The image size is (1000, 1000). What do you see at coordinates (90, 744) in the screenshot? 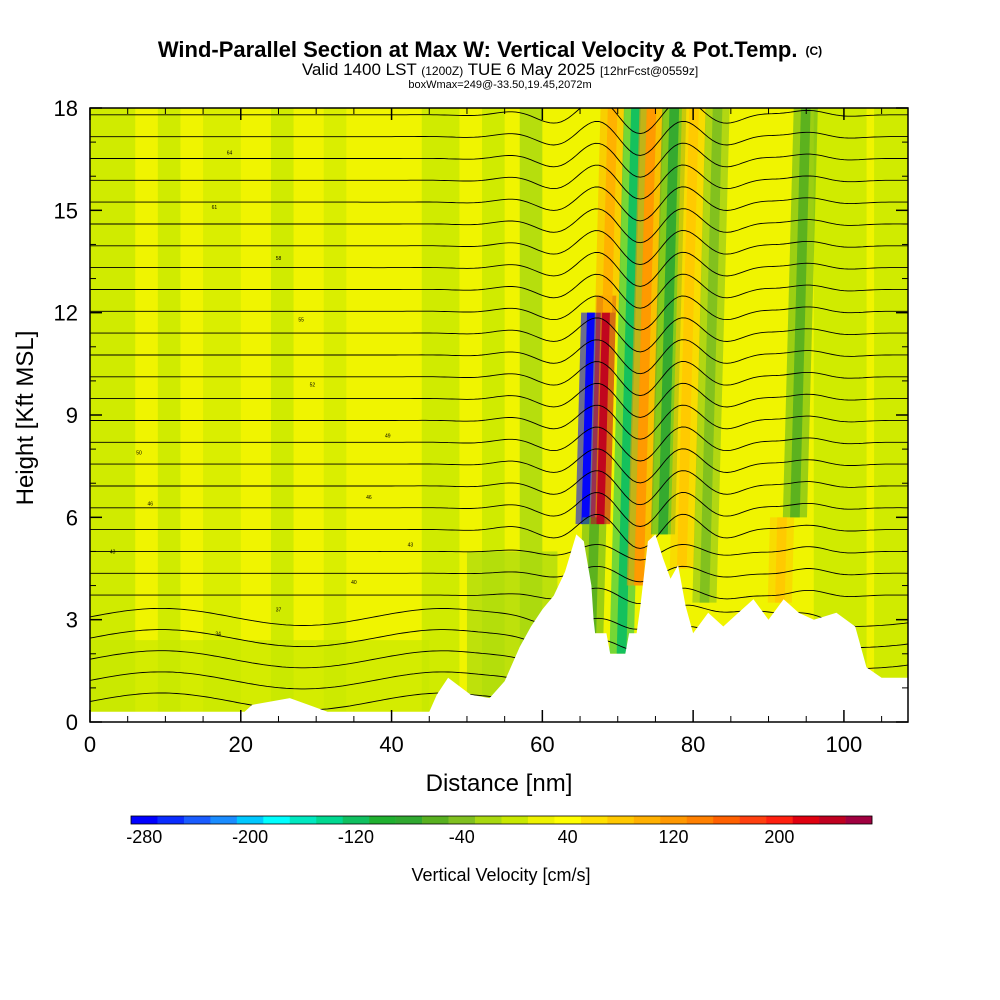
I see `x-tick-label: 0` at bounding box center [90, 744].